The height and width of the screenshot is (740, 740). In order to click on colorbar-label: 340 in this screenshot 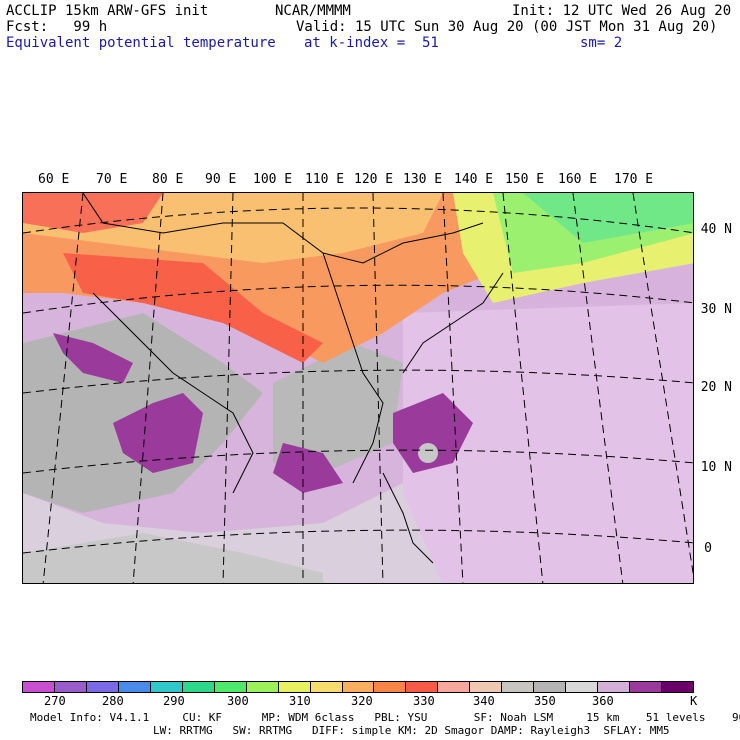, I will do `click(484, 701)`.